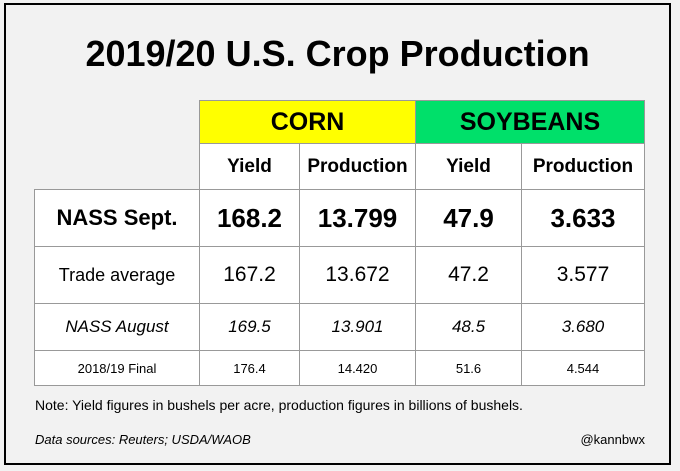 The image size is (680, 471). Describe the element at coordinates (583, 218) in the screenshot. I see `data-cell: 3.633` at that location.